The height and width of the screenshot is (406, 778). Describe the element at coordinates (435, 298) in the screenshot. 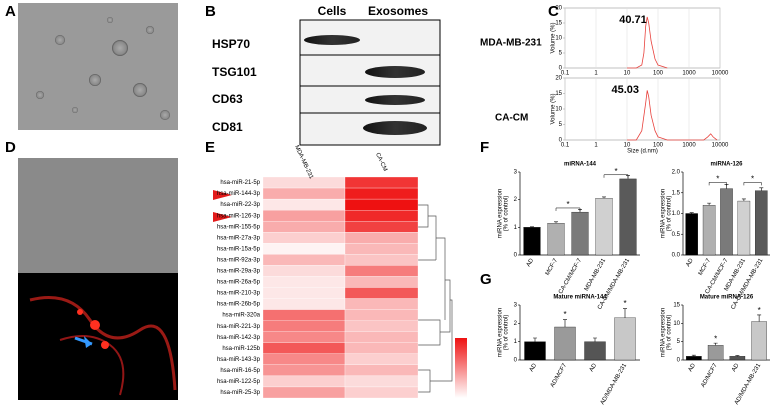

I see `dendrogram` at that location.